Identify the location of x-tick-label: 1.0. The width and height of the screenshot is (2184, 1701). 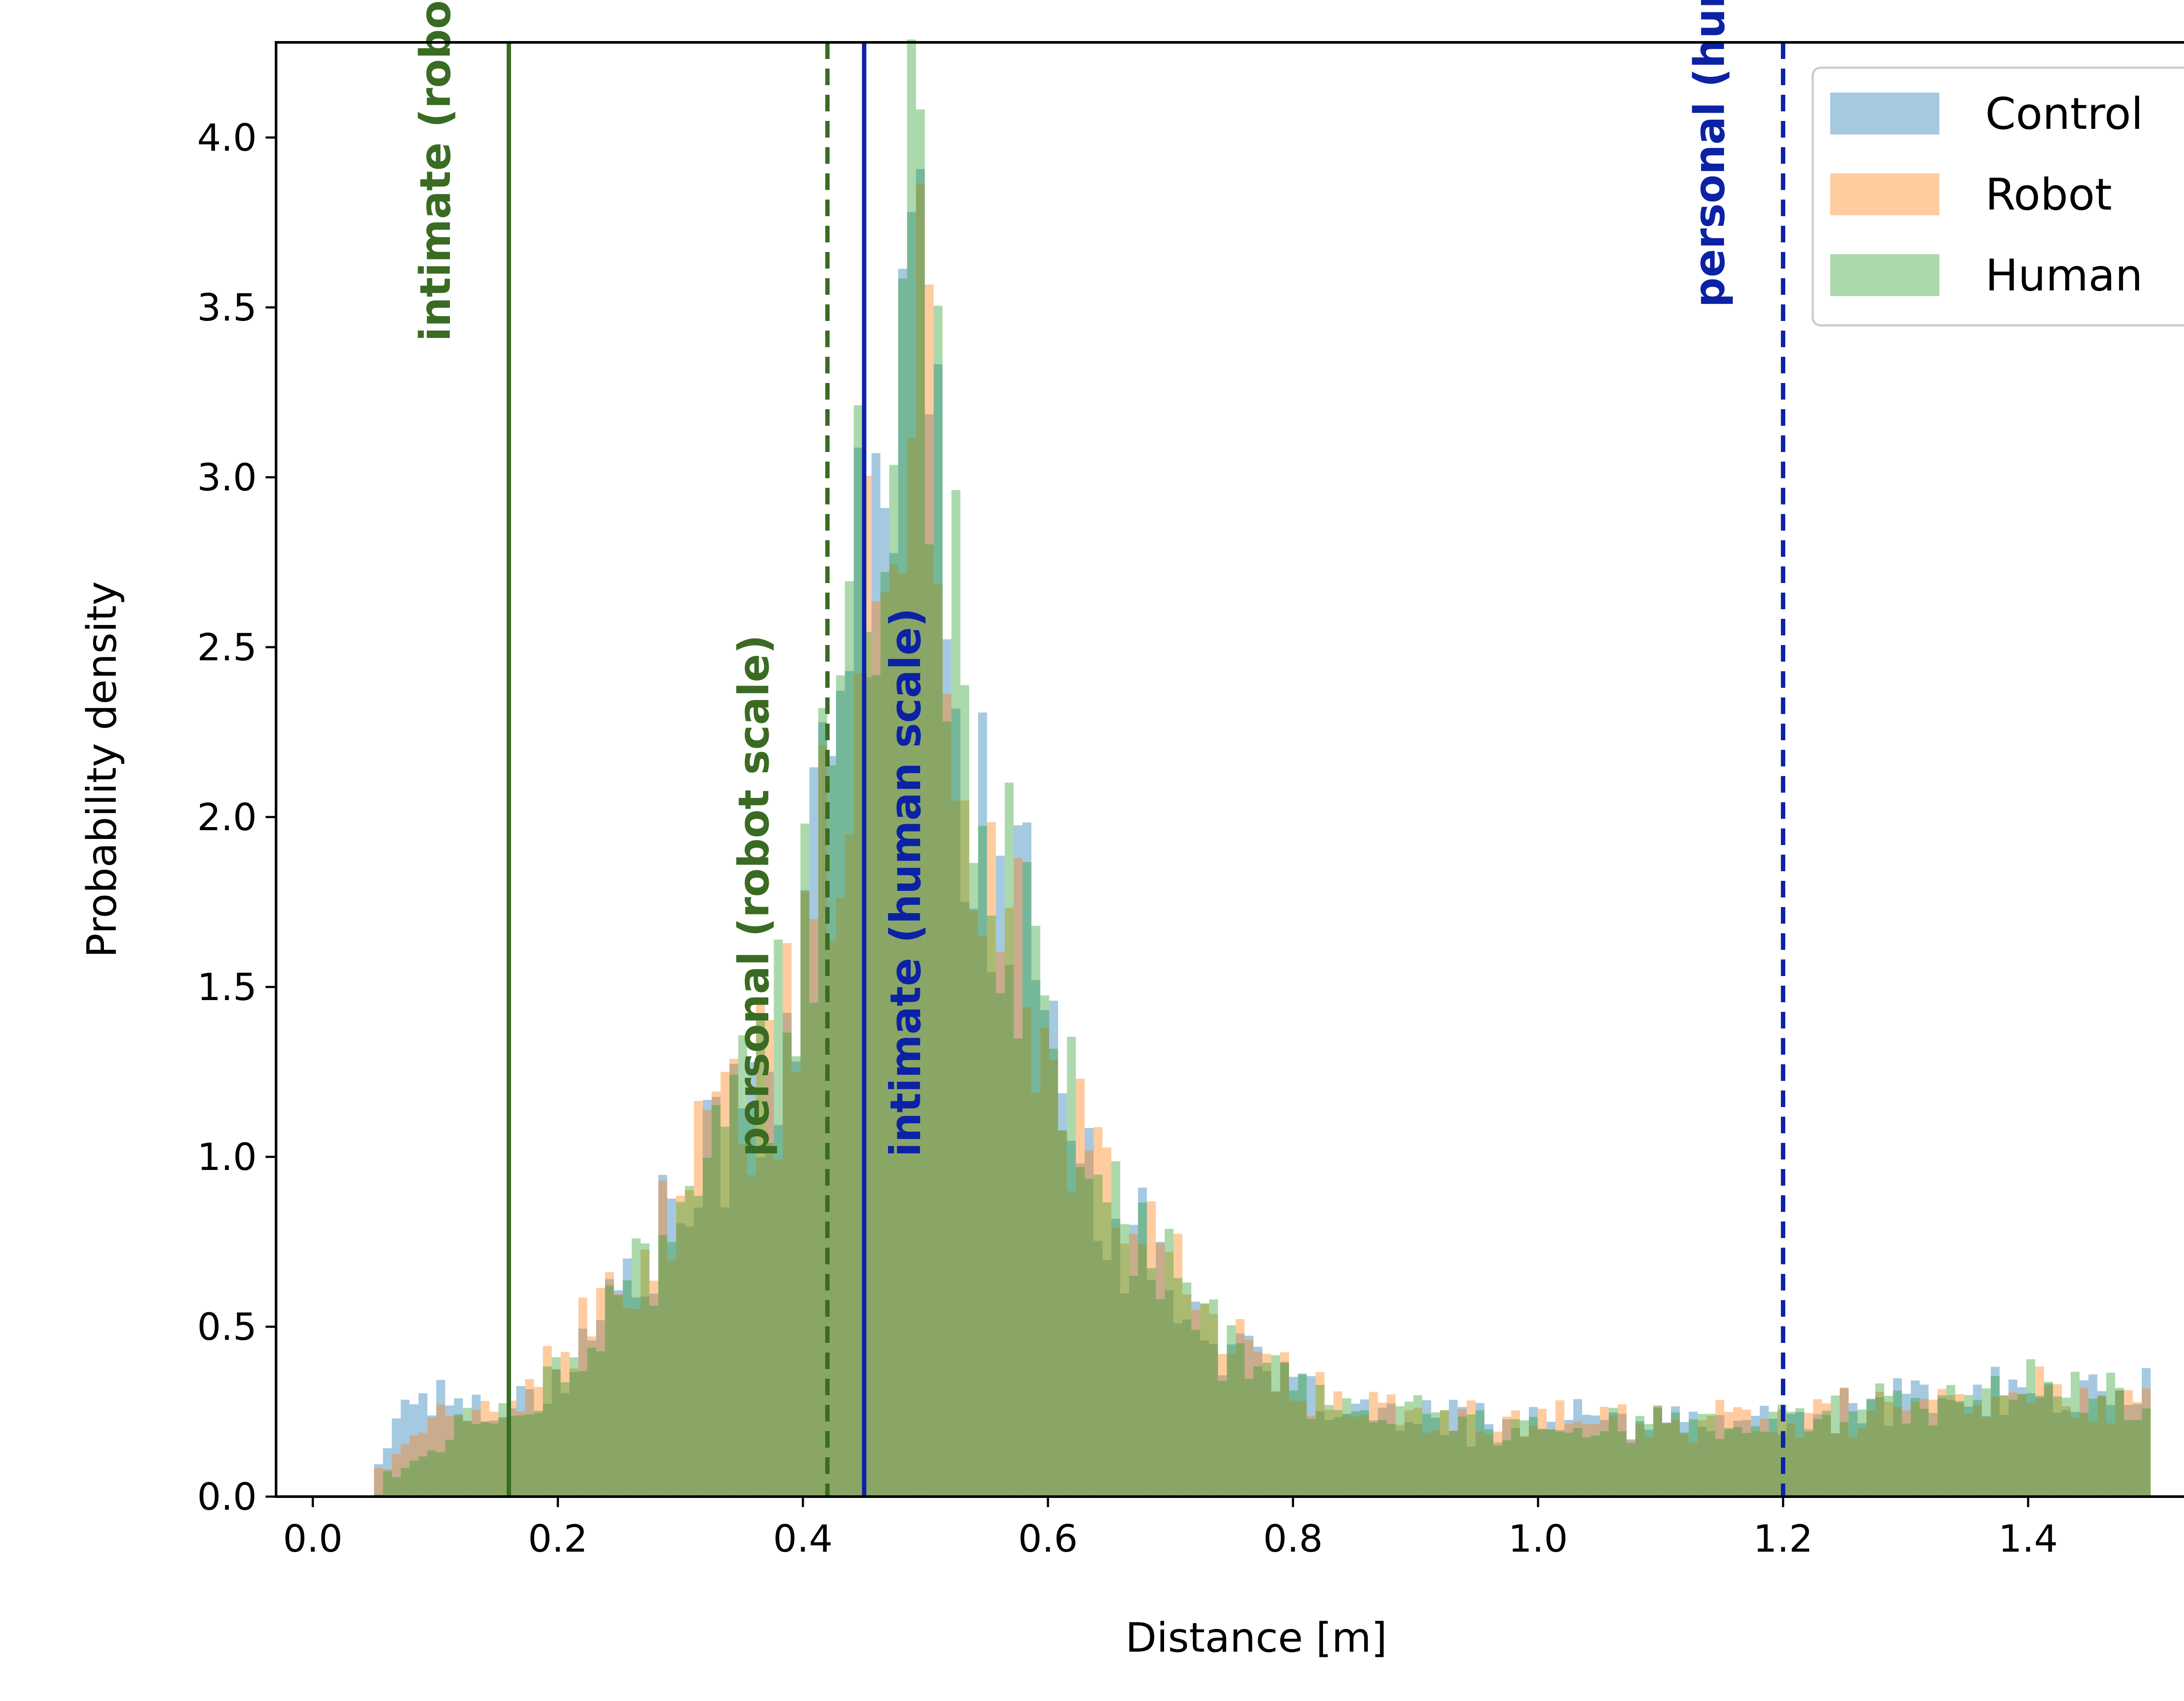
(1538, 1539).